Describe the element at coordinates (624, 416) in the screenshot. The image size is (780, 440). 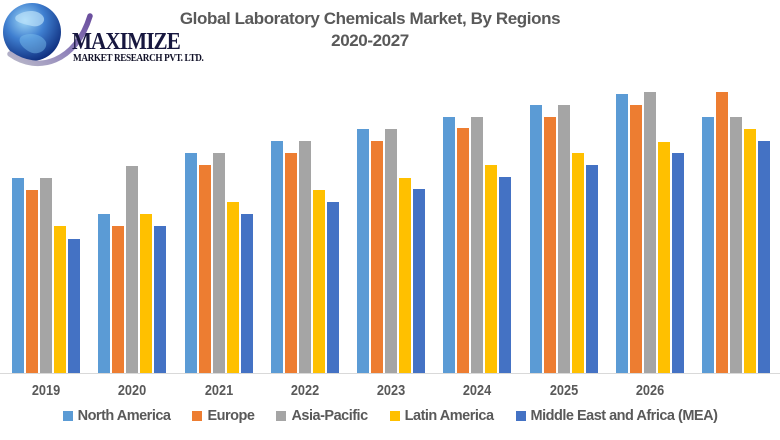
I see `legend-label: Middle East and Africa (MEA)` at that location.